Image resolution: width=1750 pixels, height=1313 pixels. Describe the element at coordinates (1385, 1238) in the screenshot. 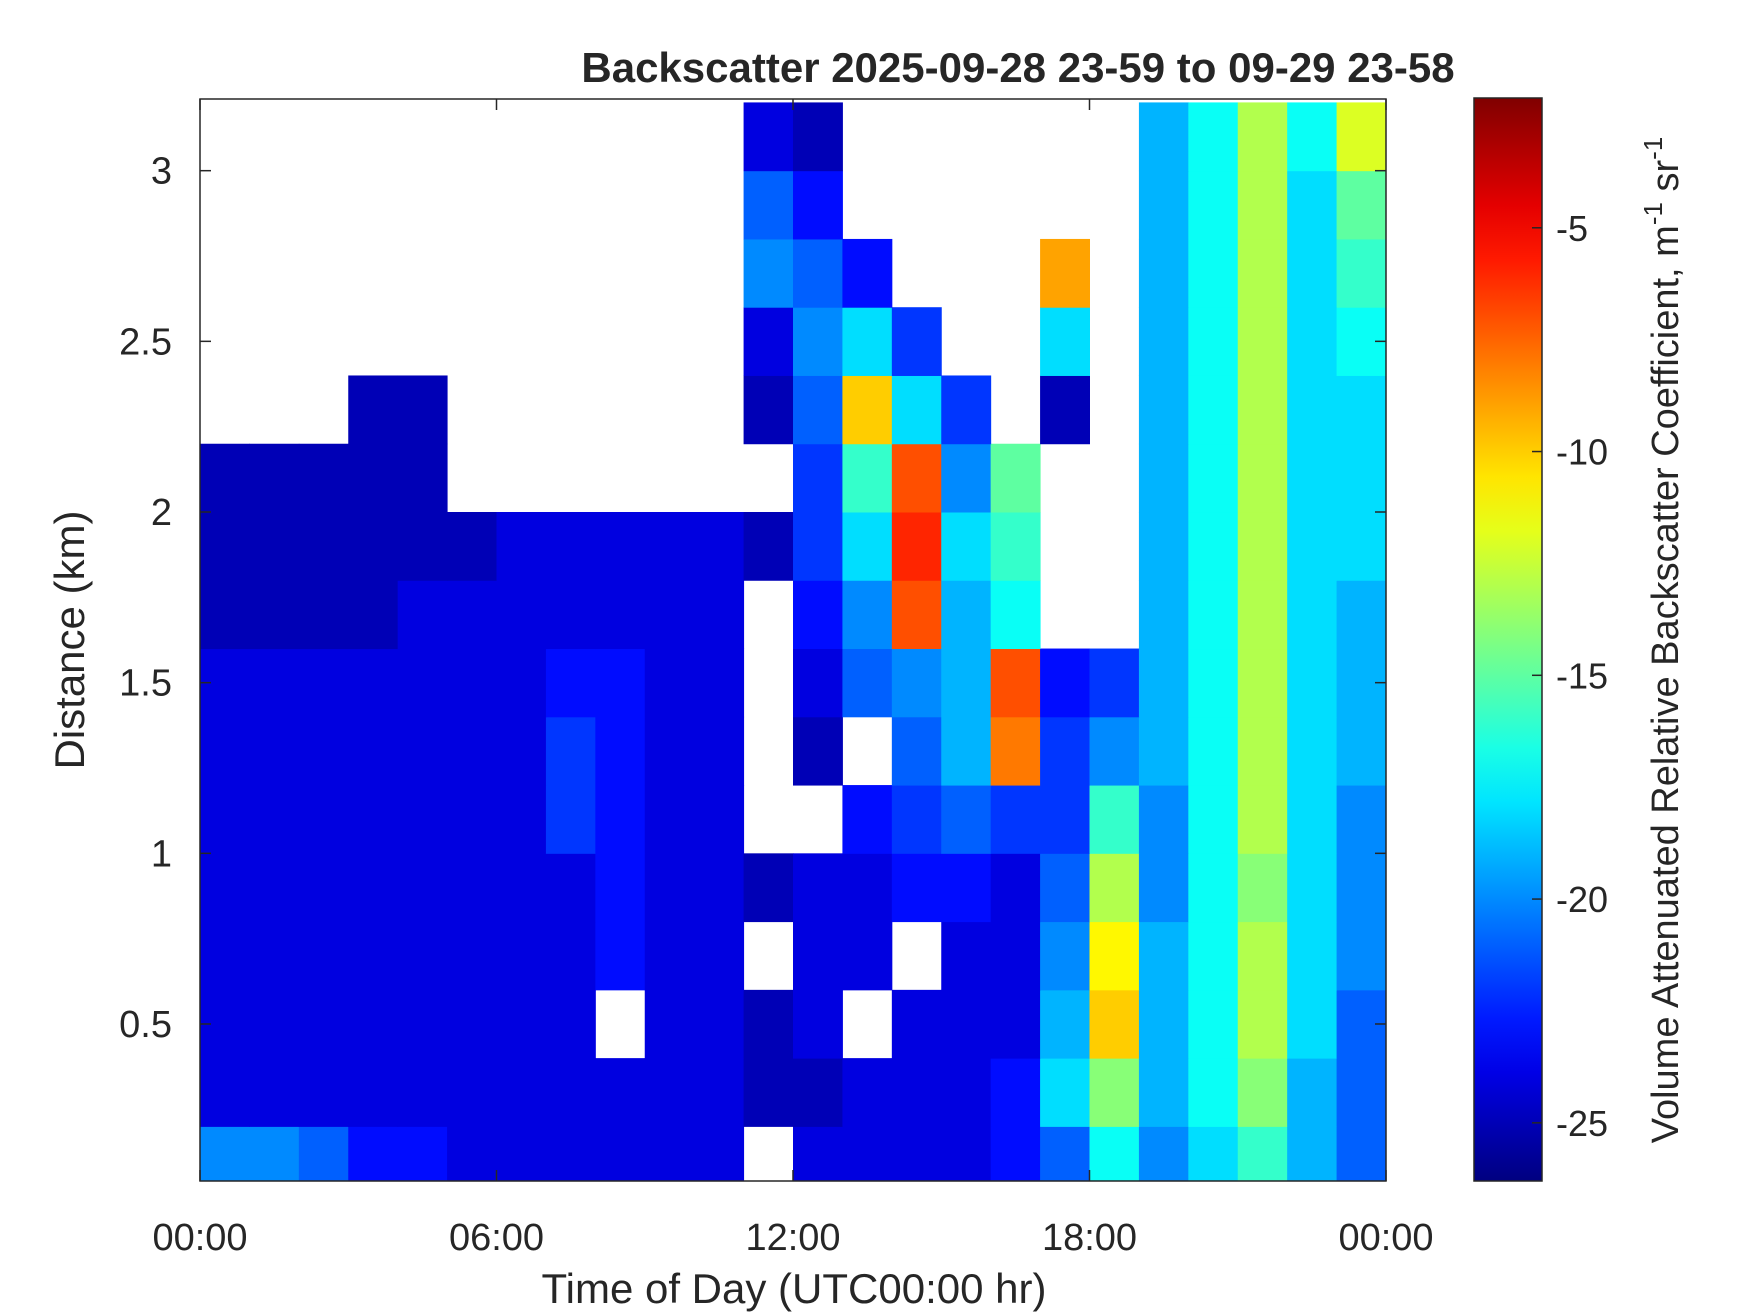

I see `x-tick-label: 00:00` at that location.